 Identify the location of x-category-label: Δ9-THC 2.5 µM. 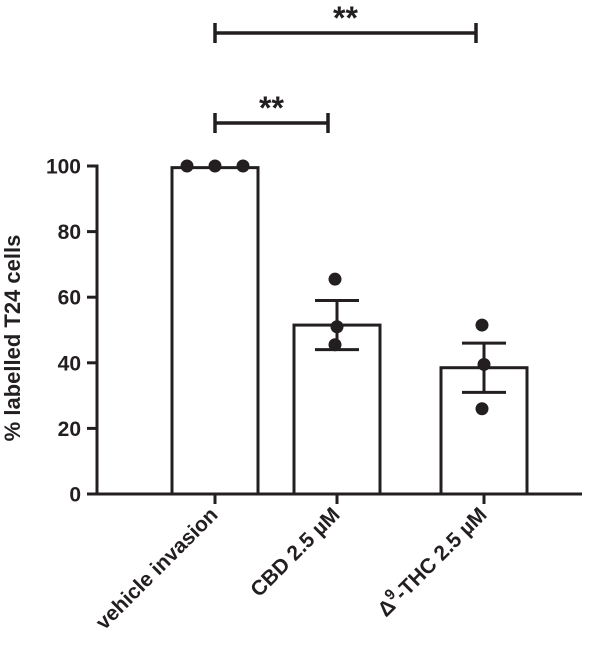
(431, 560).